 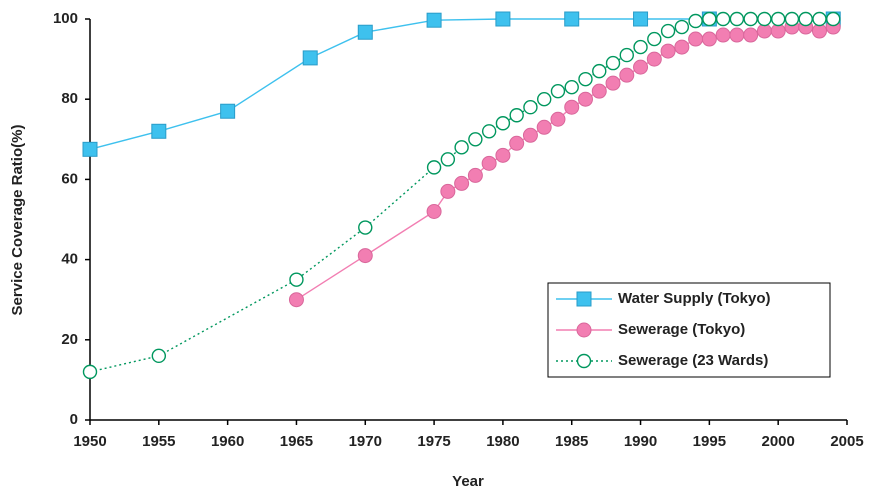 What do you see at coordinates (693, 360) in the screenshot?
I see `legend-label: Sewerage (23 Wards)` at bounding box center [693, 360].